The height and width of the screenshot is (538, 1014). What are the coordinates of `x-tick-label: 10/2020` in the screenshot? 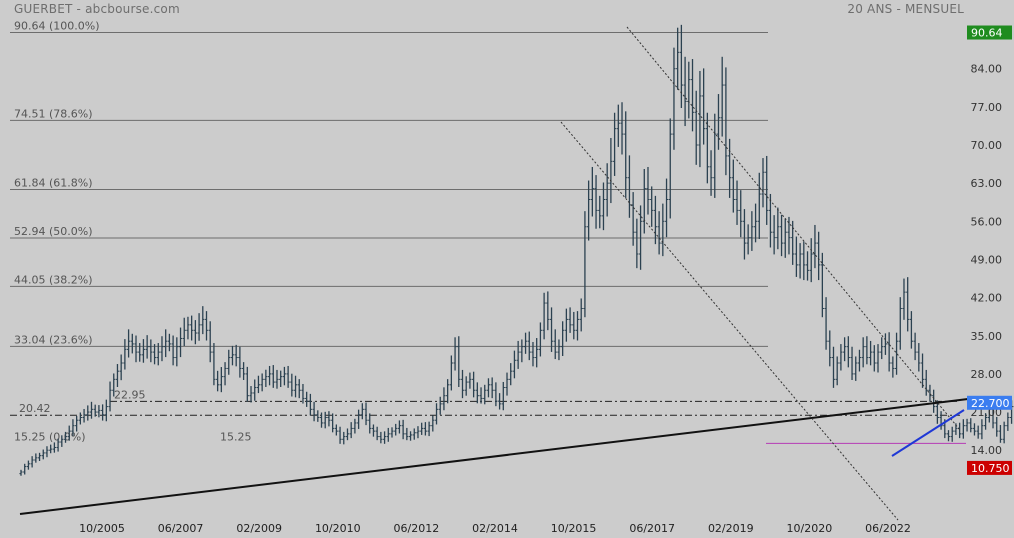 It's located at (810, 528).